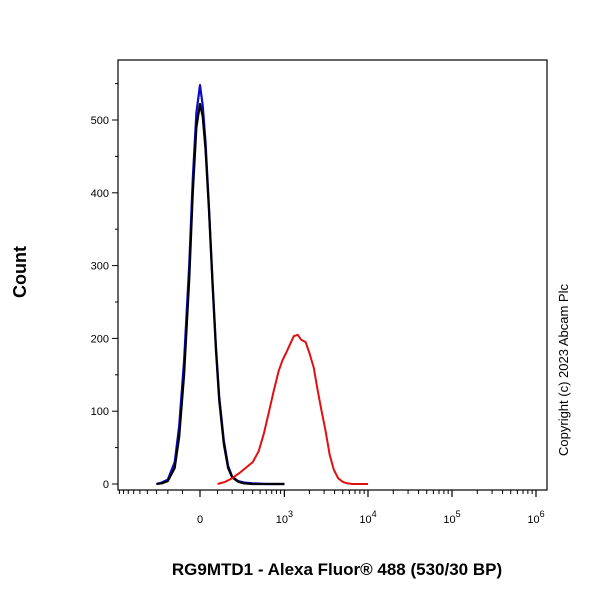 The height and width of the screenshot is (600, 600). I want to click on x-tick-exponent: 3, so click(290, 514).